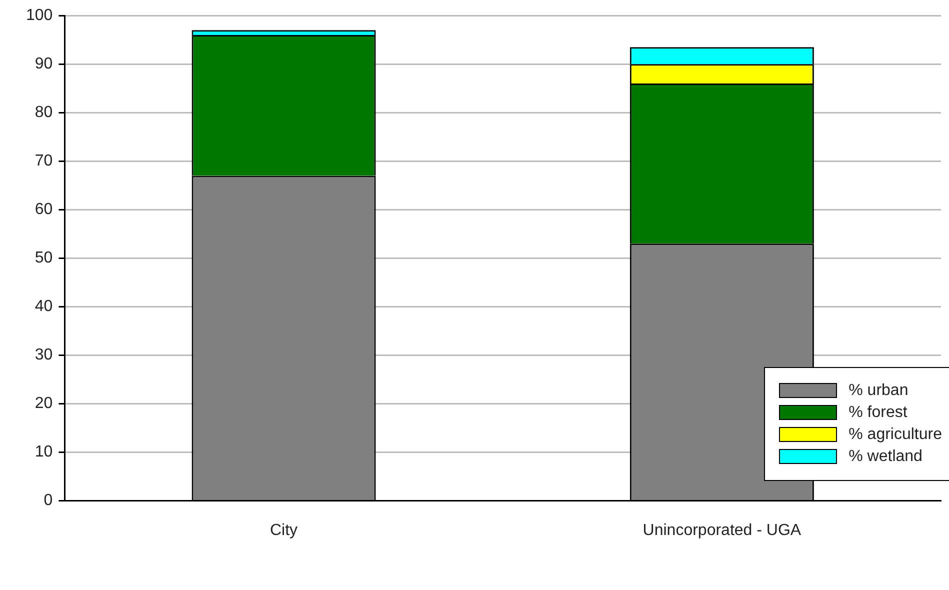 The width and height of the screenshot is (949, 590). I want to click on x-tick-label: Unincorporated - UGA, so click(722, 530).